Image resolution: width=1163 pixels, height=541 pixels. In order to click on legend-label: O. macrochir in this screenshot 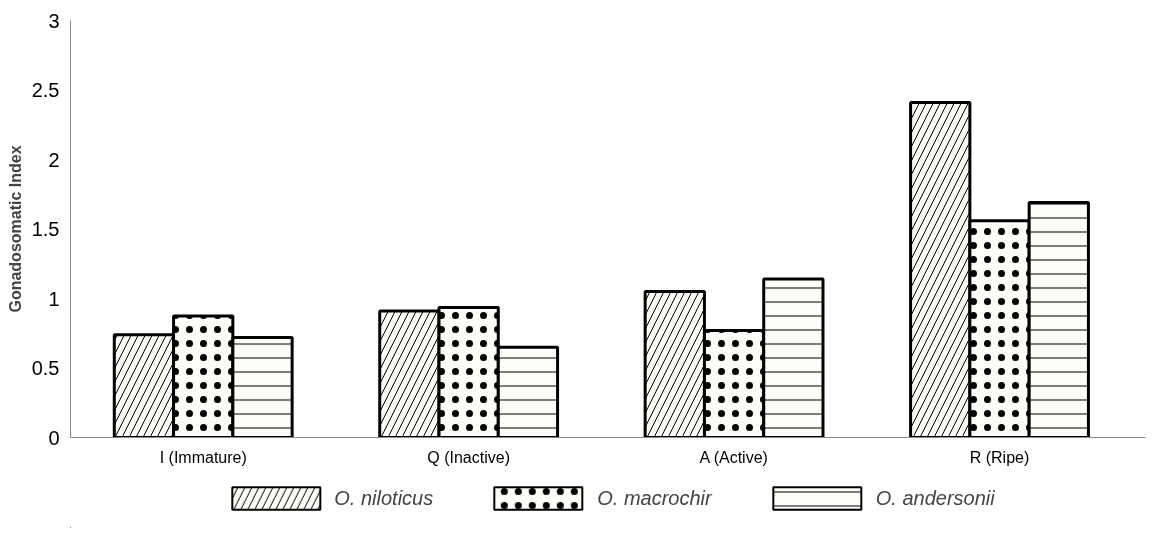, I will do `click(654, 498)`.